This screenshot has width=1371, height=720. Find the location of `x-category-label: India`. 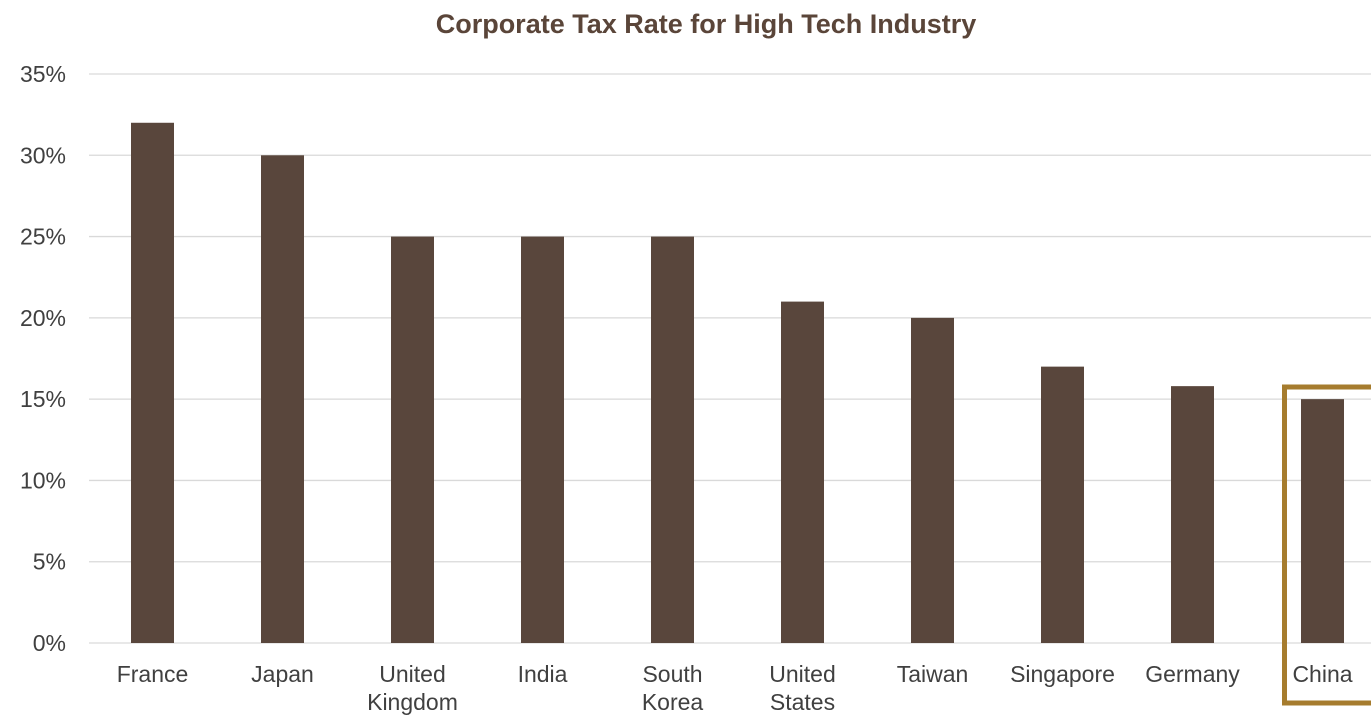

x-category-label: India is located at coordinates (543, 674).